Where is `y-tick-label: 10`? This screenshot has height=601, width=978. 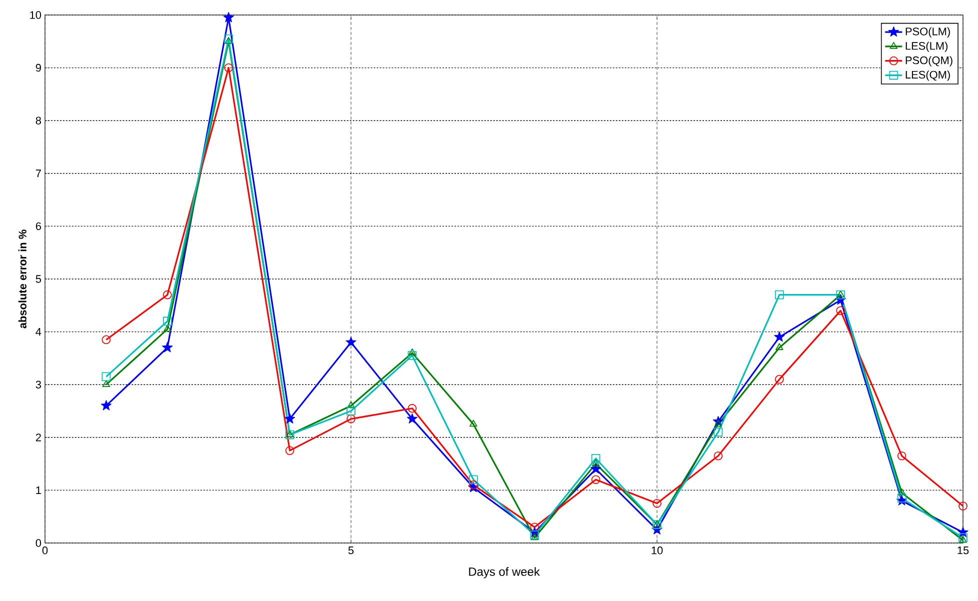 y-tick-label: 10 is located at coordinates (36, 15).